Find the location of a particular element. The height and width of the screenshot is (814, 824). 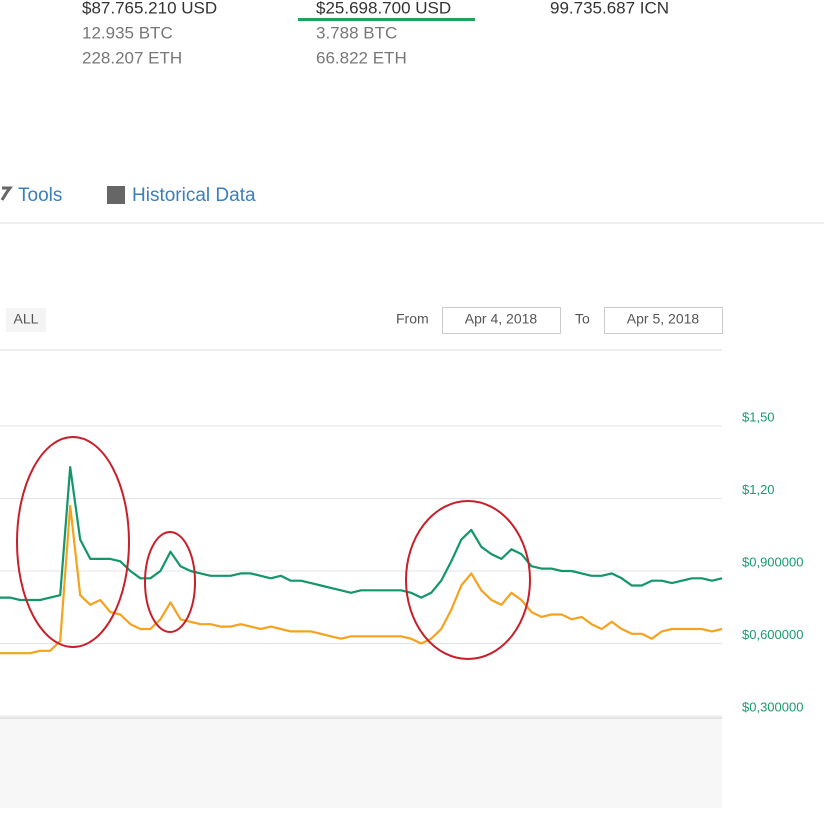

range-button is located at coordinates (26, 320).